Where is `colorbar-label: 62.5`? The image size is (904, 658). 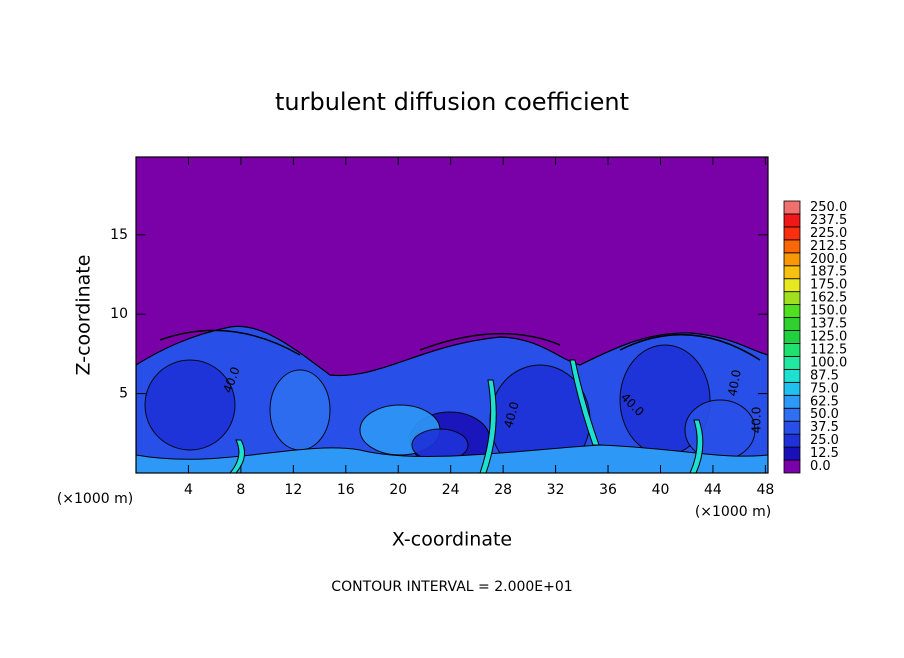
colorbar-label: 62.5 is located at coordinates (824, 401).